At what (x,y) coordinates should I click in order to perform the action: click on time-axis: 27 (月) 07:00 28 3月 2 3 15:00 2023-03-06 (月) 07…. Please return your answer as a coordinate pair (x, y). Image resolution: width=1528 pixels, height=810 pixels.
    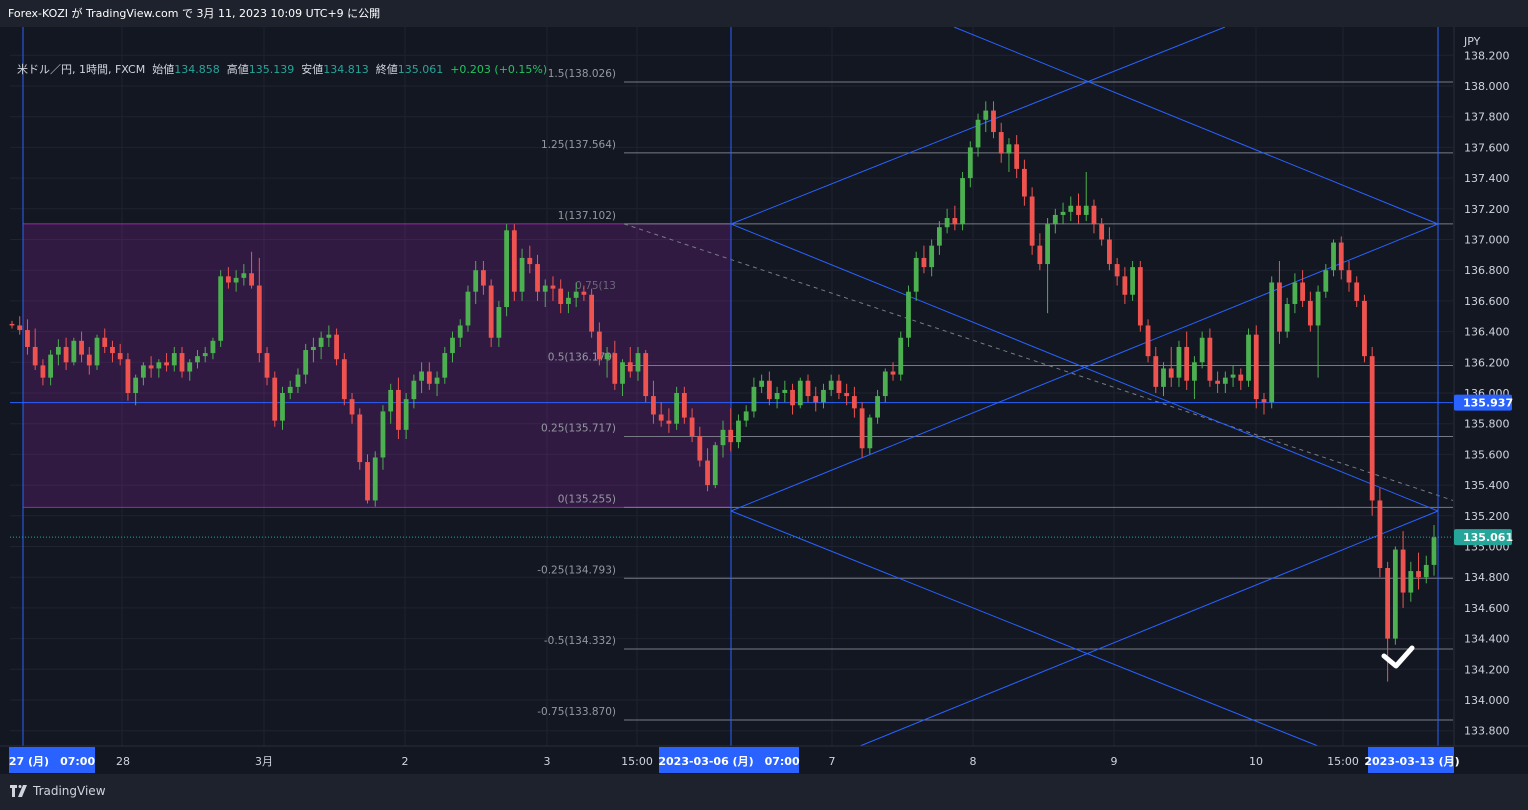
    Looking at the image, I should click on (764, 759).